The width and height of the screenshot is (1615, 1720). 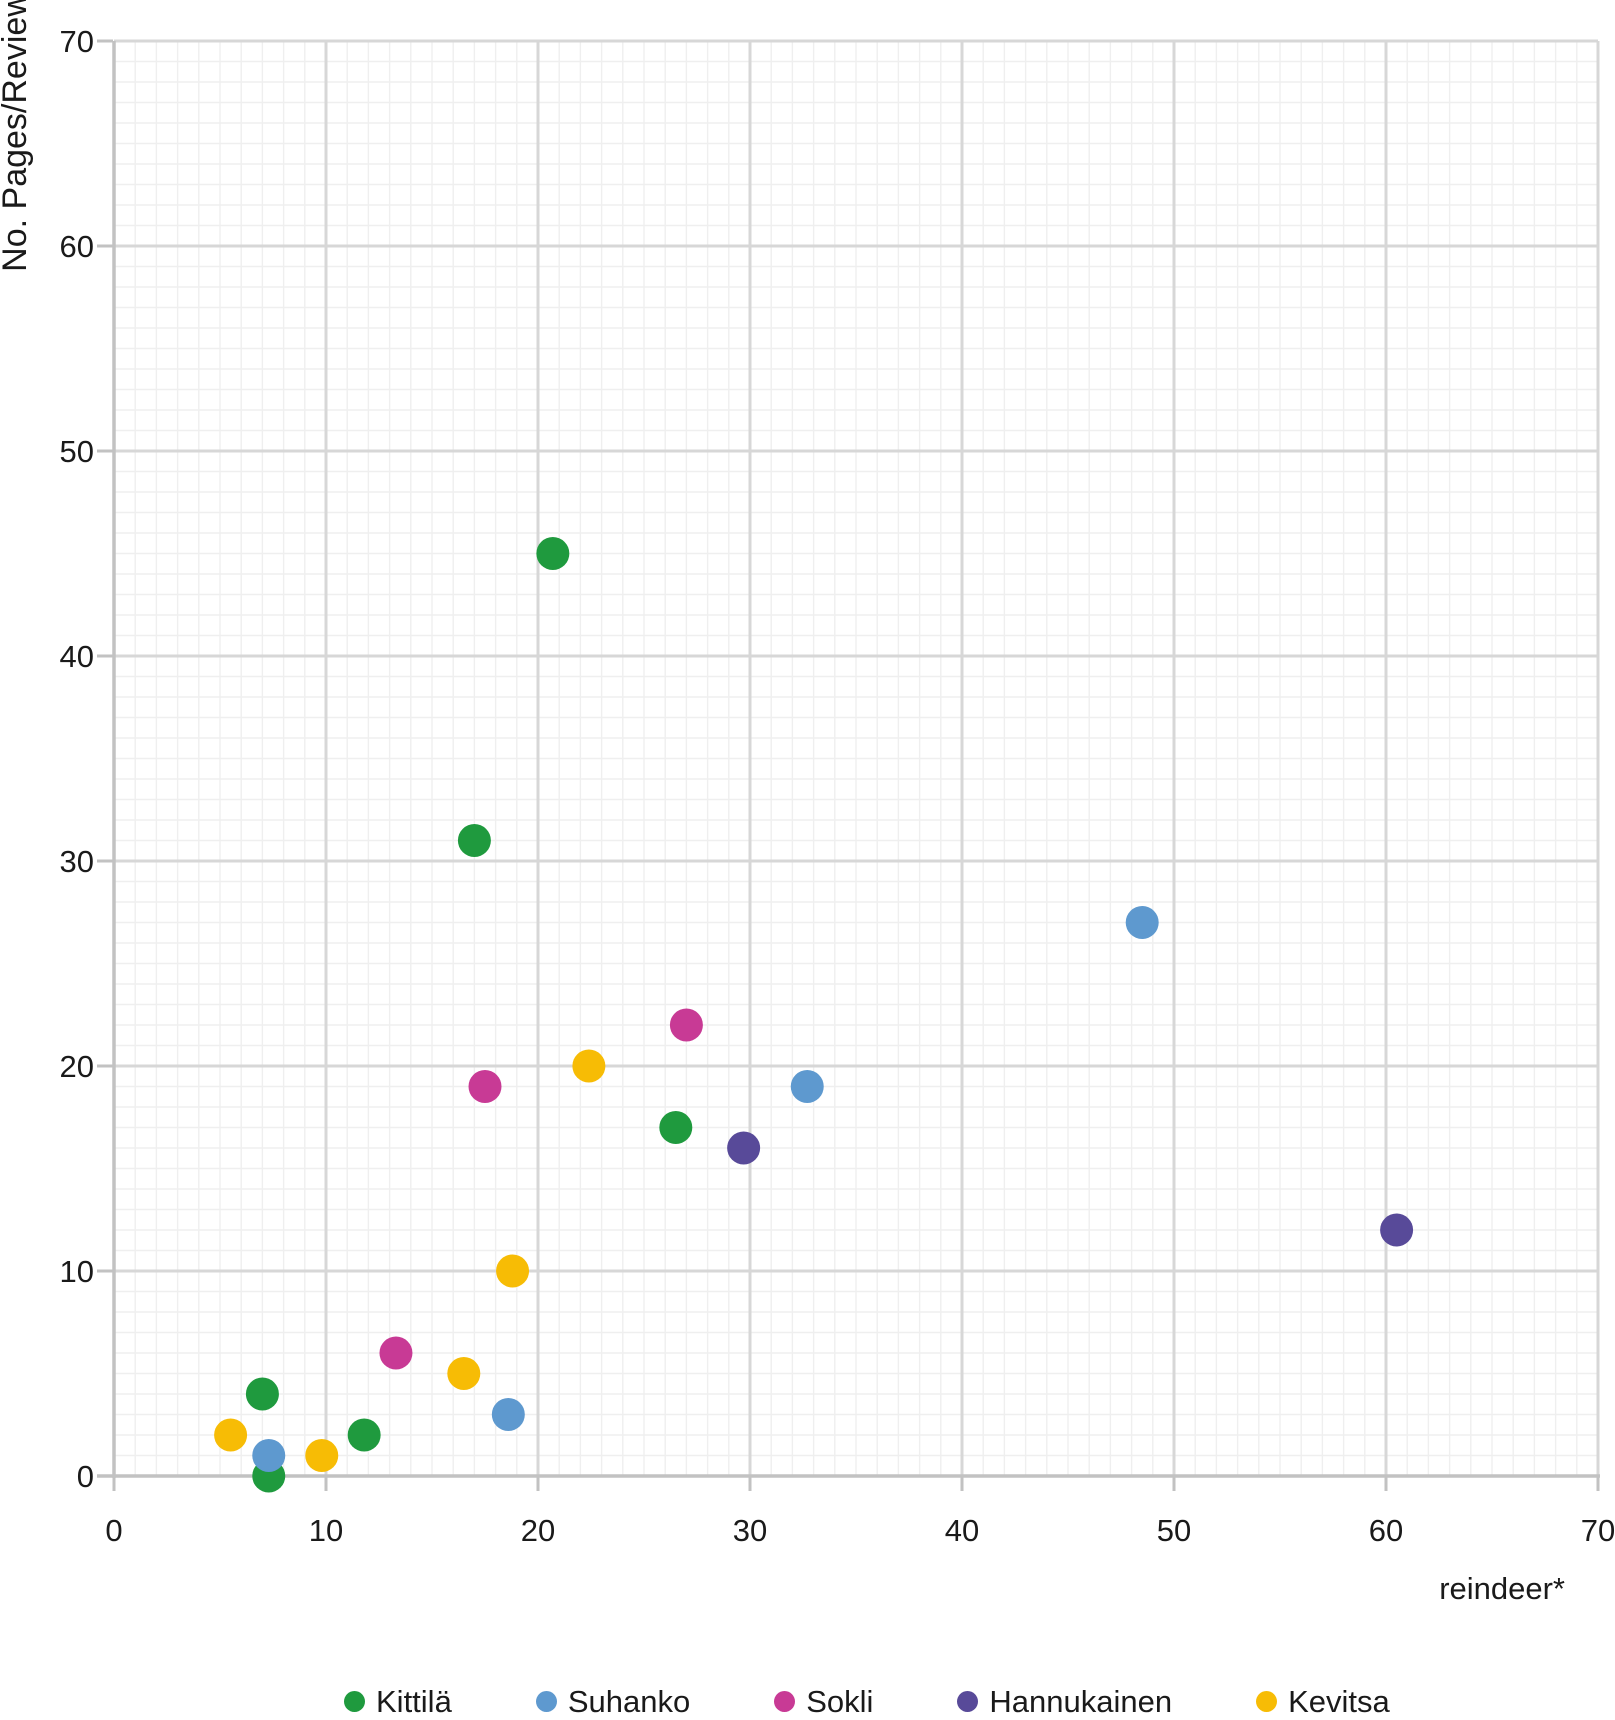 I want to click on y-tick-label: 30, so click(x=77, y=861).